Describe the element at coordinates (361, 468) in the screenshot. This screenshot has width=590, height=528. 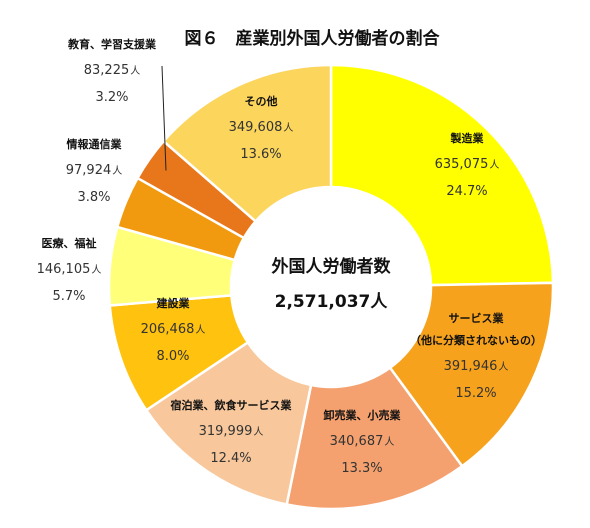
I see `slice-percent-2: 13.3%` at that location.